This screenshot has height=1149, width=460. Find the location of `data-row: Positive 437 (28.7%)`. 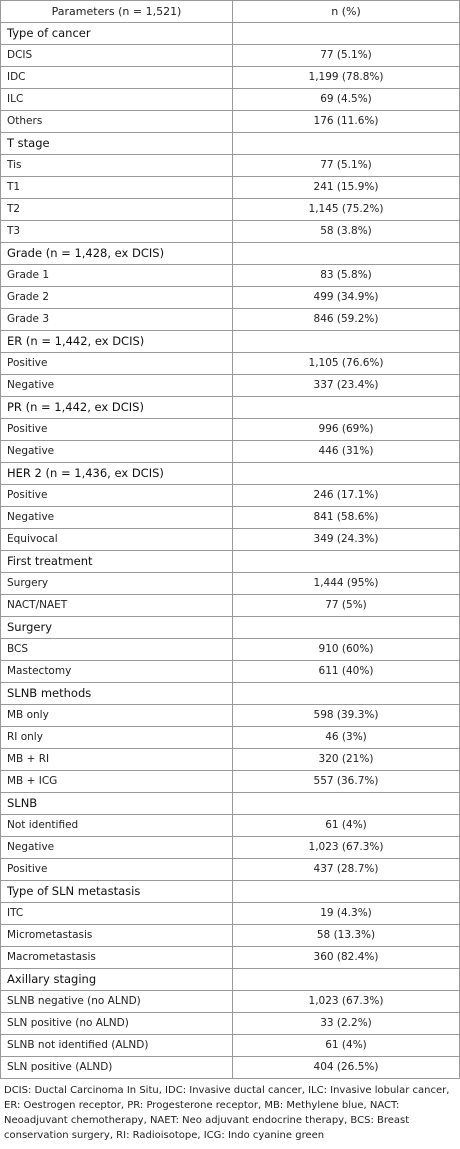

data-row: Positive 437 (28.7%) is located at coordinates (230, 869).